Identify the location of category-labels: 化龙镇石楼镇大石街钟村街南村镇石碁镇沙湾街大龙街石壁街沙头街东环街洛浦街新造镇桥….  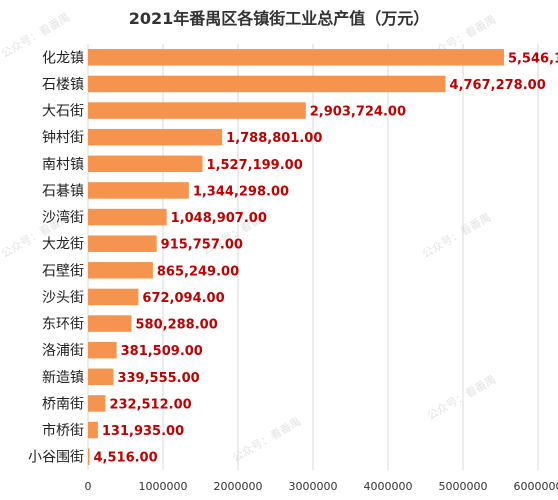
(56, 257).